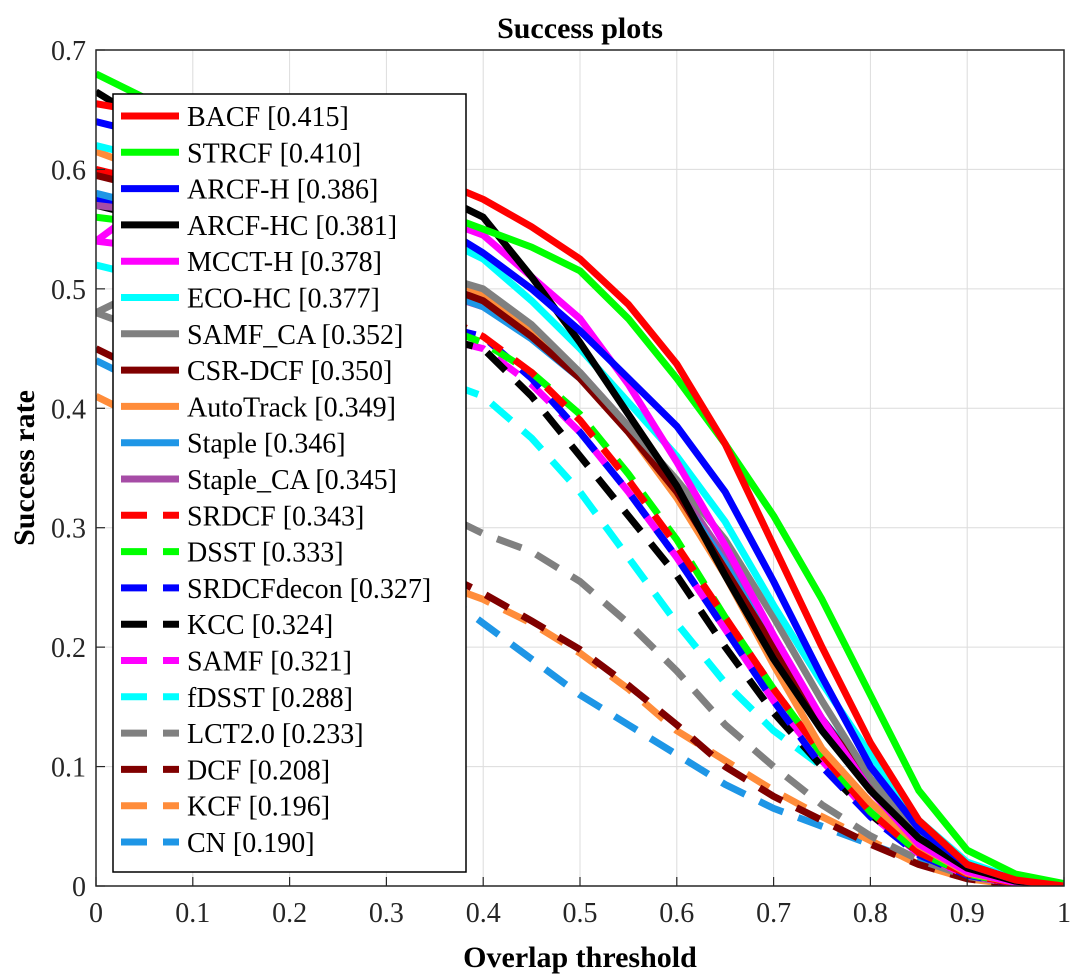 The height and width of the screenshot is (976, 1085). Describe the element at coordinates (580, 28) in the screenshot. I see `chart-title: Success plots` at that location.